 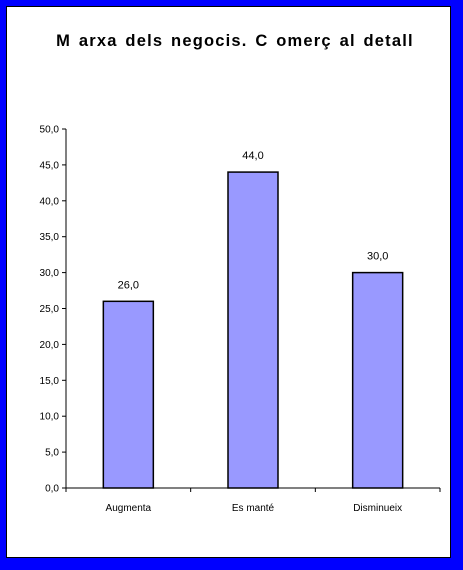 What do you see at coordinates (253, 508) in the screenshot?
I see `category-label: Es manté` at bounding box center [253, 508].